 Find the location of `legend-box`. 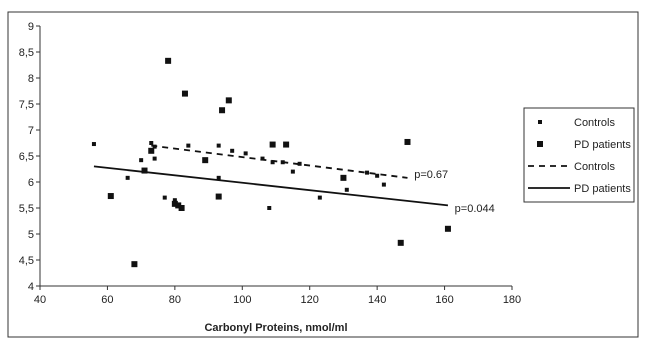

legend-box is located at coordinates (579, 155).